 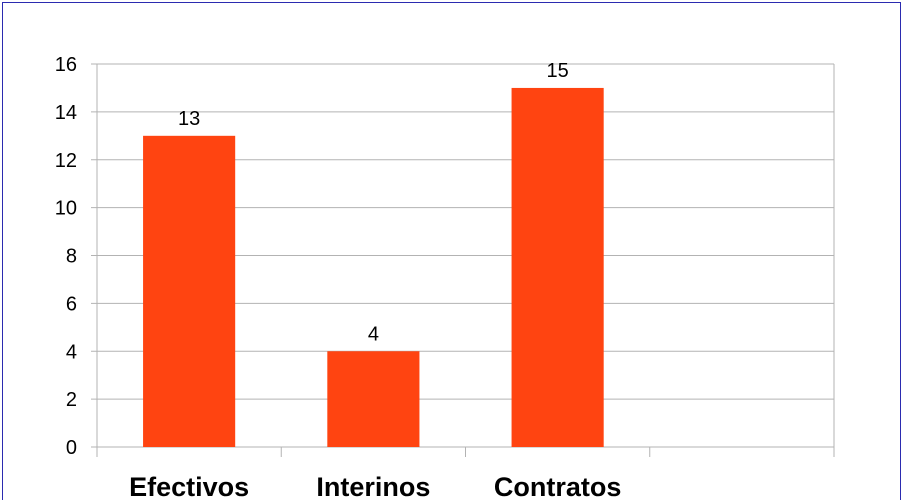 What do you see at coordinates (71, 448) in the screenshot?
I see `y-tick-label: 0` at bounding box center [71, 448].